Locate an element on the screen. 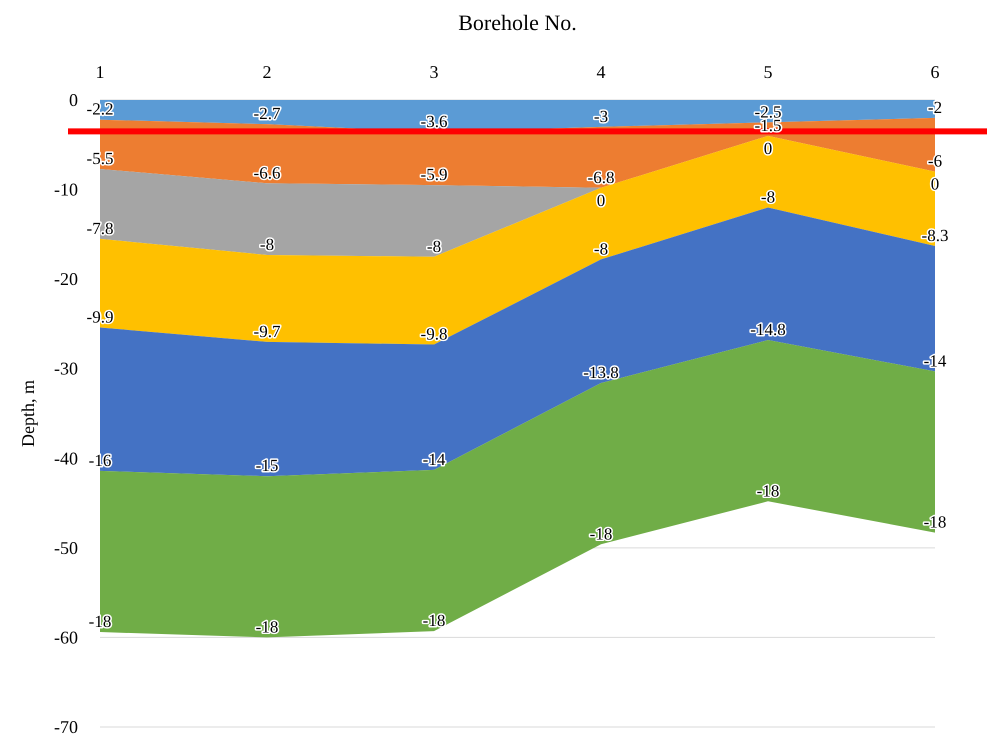 Image resolution: width=987 pixels, height=739 pixels. y-axis-title: Depth, m is located at coordinates (28, 413).